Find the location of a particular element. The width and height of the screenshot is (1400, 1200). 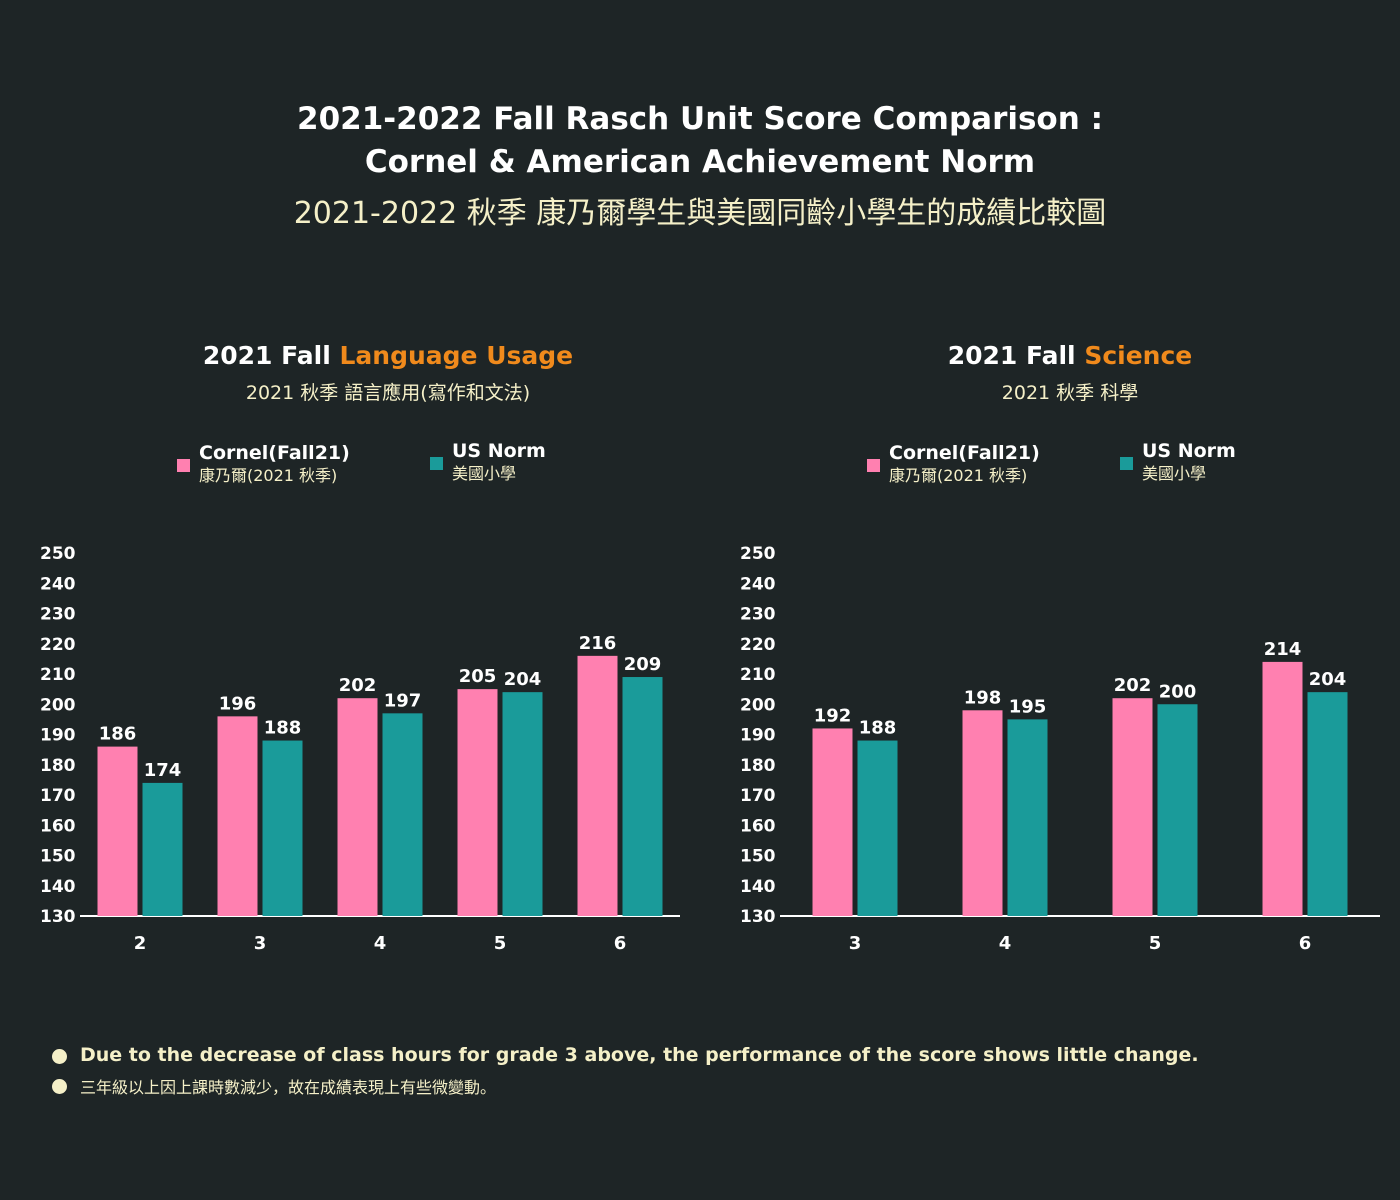

chart2-data-label-usnorm-6: 204 is located at coordinates (1328, 679).